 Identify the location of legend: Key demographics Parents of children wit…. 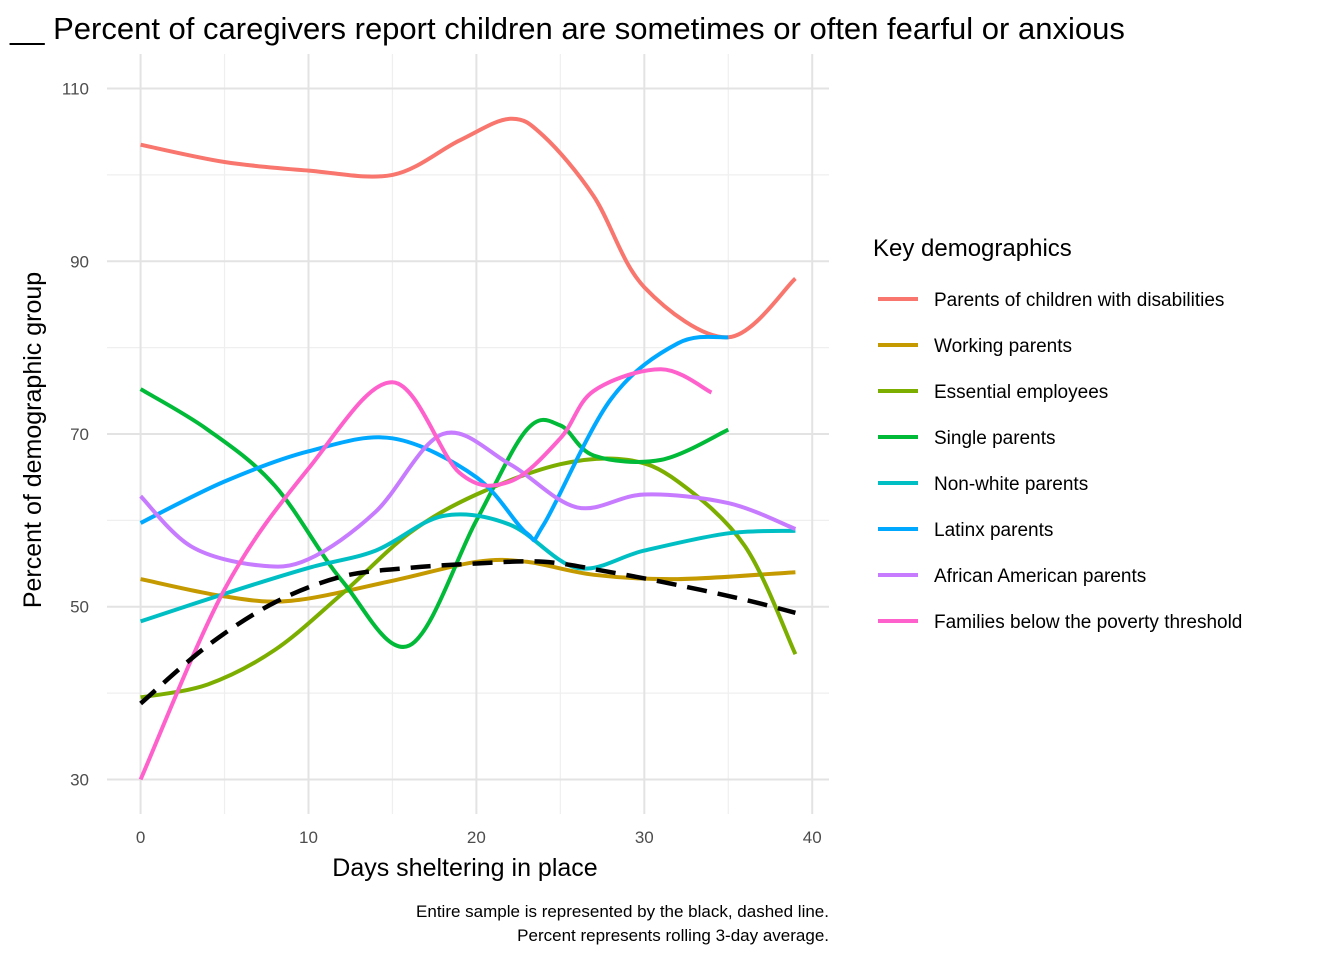
(1057, 434).